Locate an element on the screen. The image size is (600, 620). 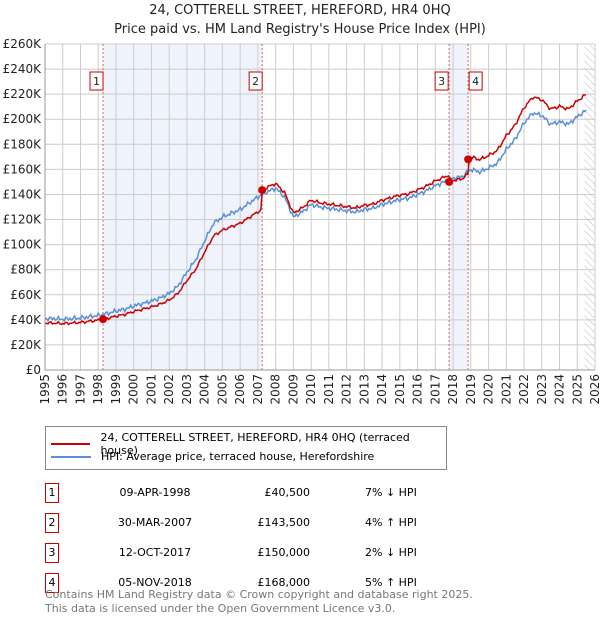
x-tick-label: 2000 is located at coordinates (134, 389).